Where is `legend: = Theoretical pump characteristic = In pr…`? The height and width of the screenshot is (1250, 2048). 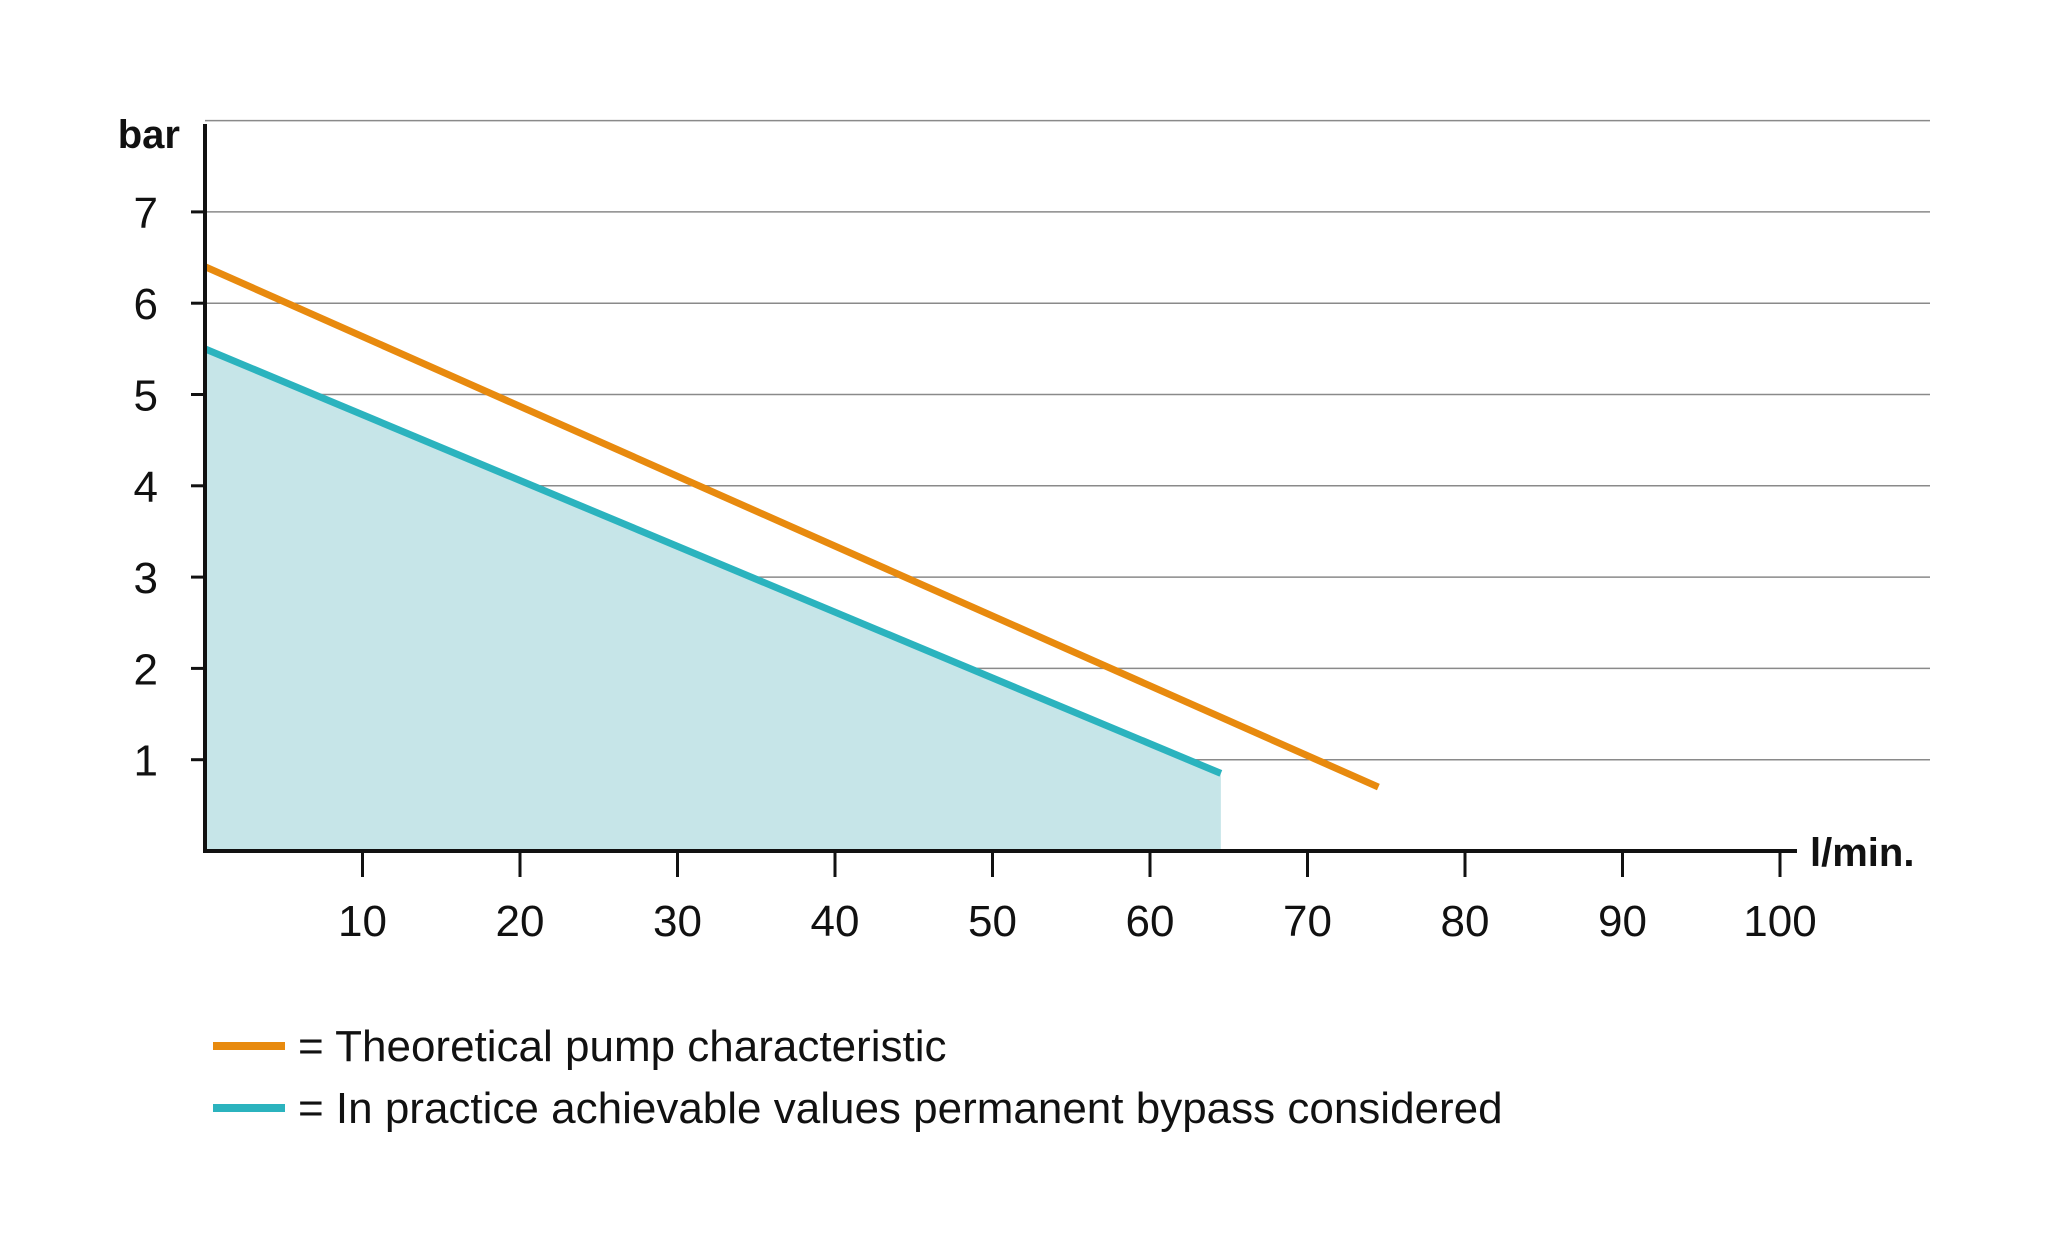
legend: = Theoretical pump characteristic = In pr… is located at coordinates (858, 1077).